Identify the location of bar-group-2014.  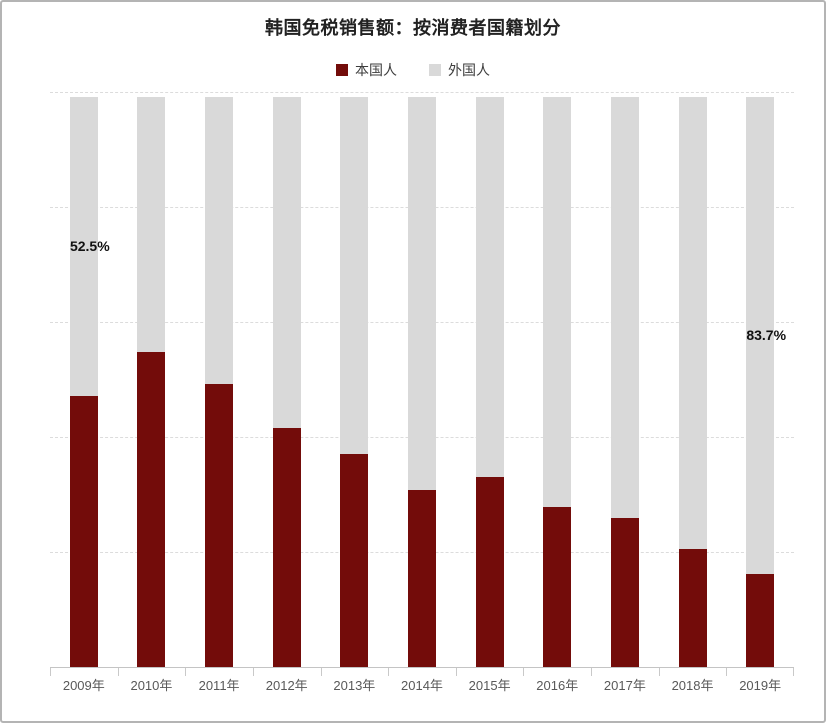
(422, 382).